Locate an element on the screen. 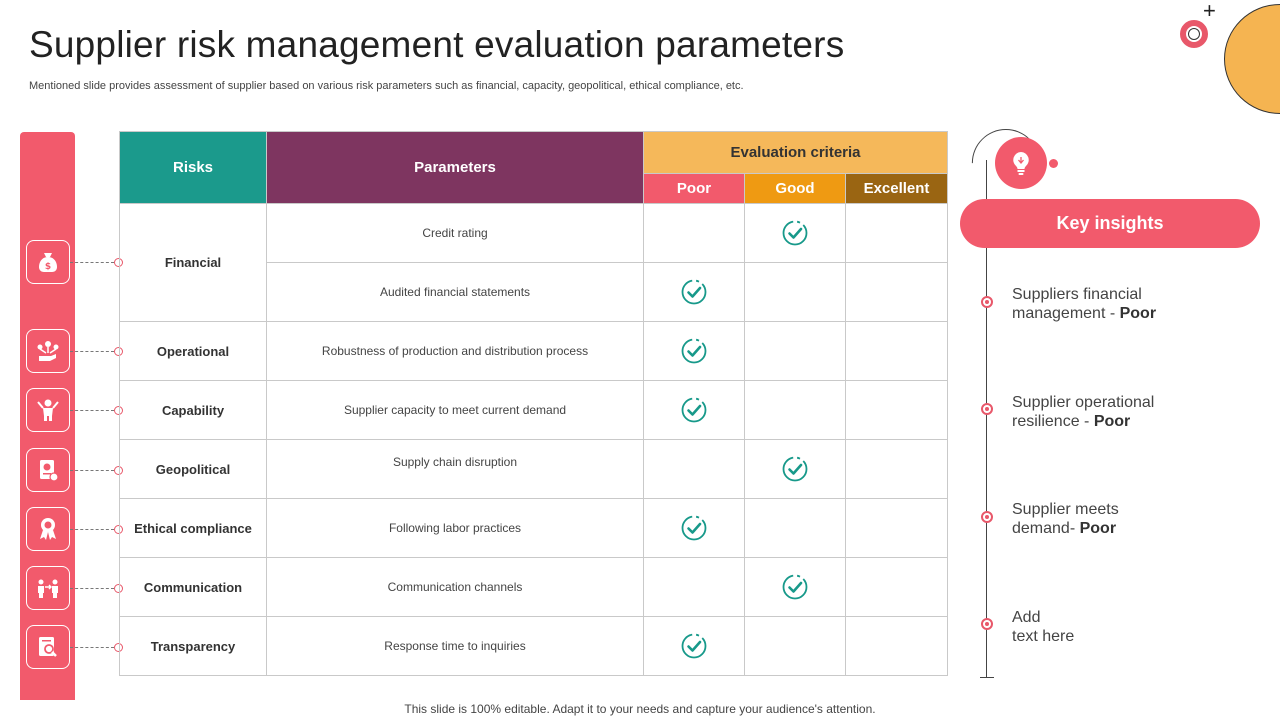  key-insights-title: Key insights is located at coordinates (1110, 223).